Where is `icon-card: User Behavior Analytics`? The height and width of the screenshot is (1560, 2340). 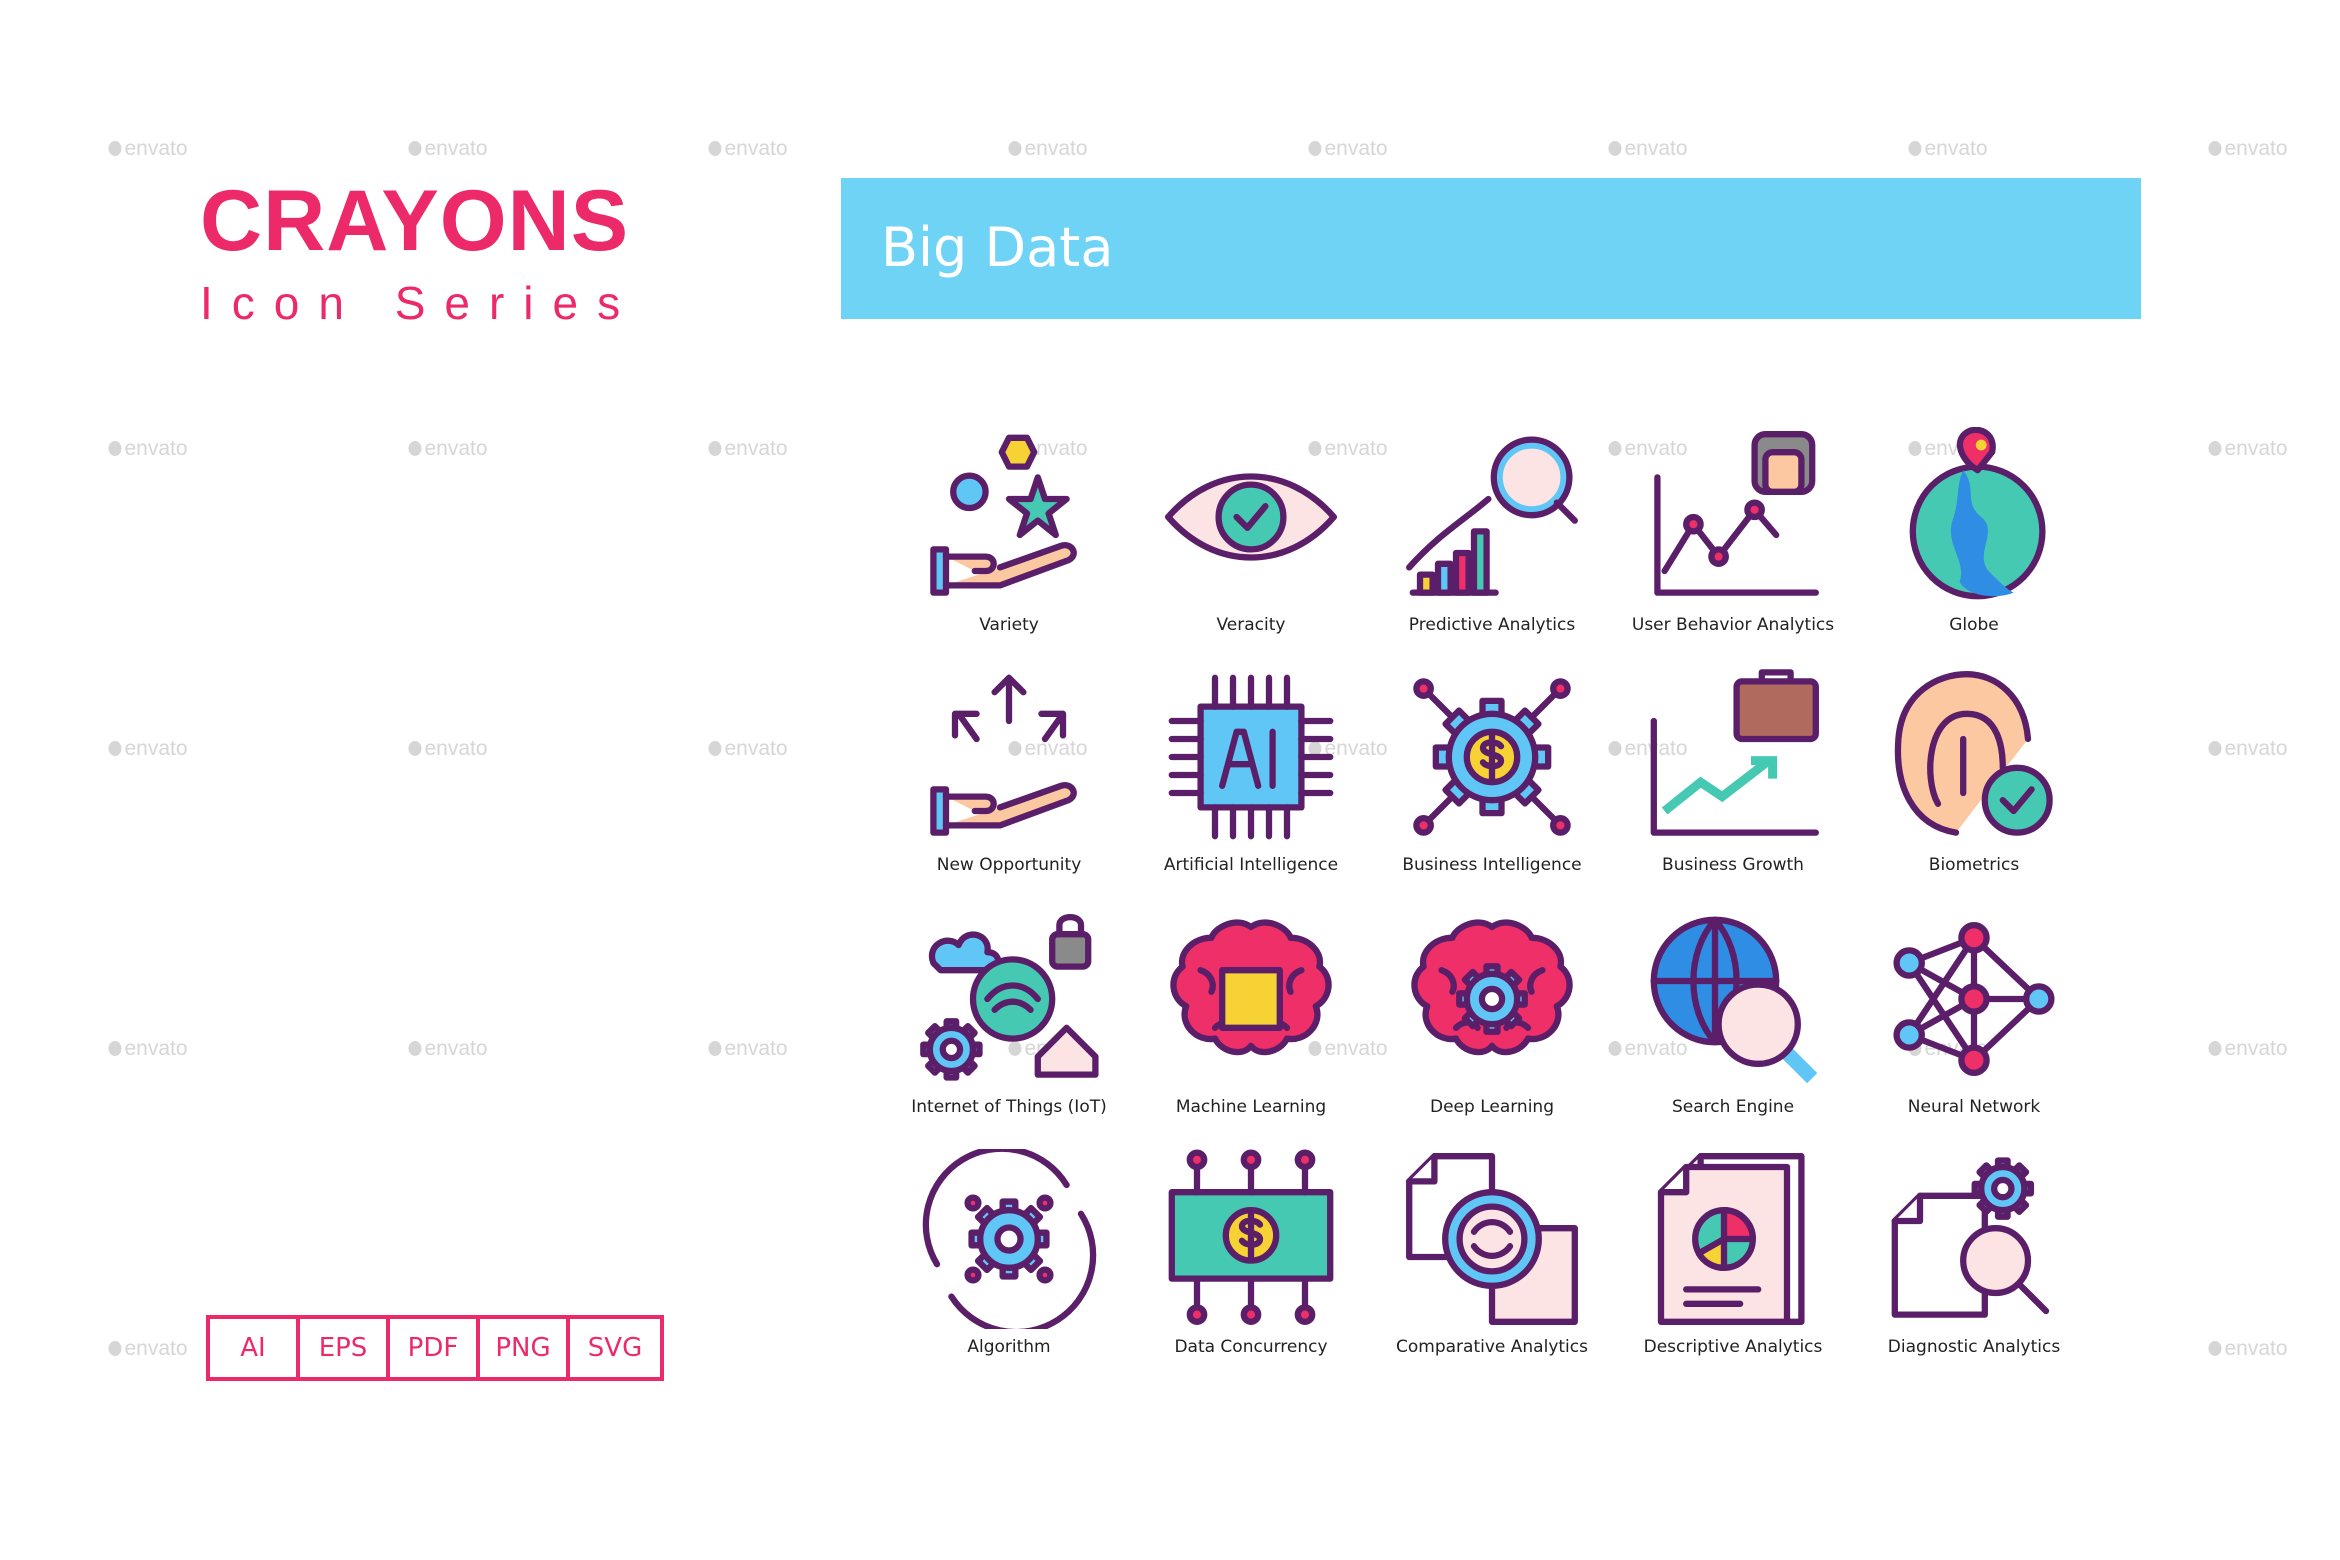 icon-card: User Behavior Analytics is located at coordinates (1733, 539).